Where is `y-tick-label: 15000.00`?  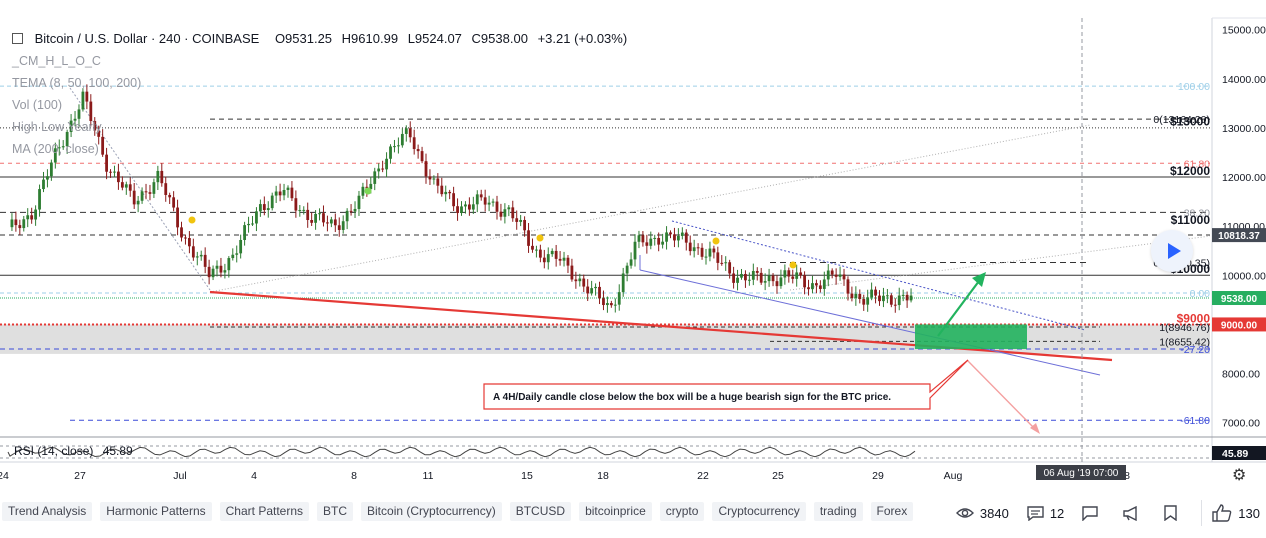
y-tick-label: 15000.00 is located at coordinates (1244, 31).